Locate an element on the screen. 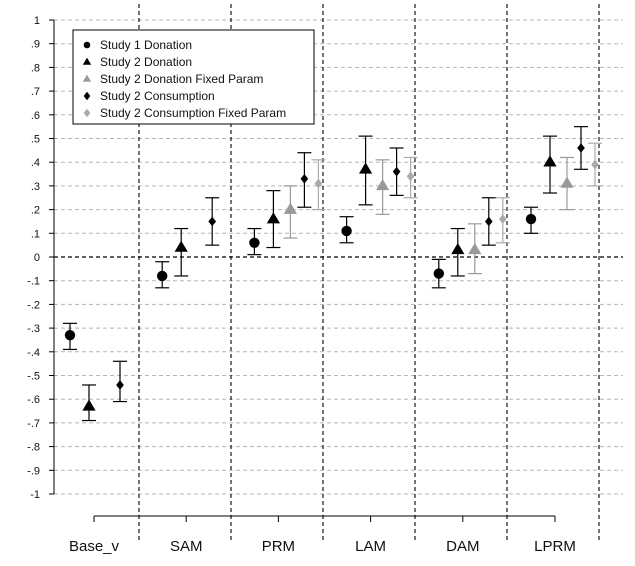  y-tick-label: -.8 is located at coordinates (33, 448).